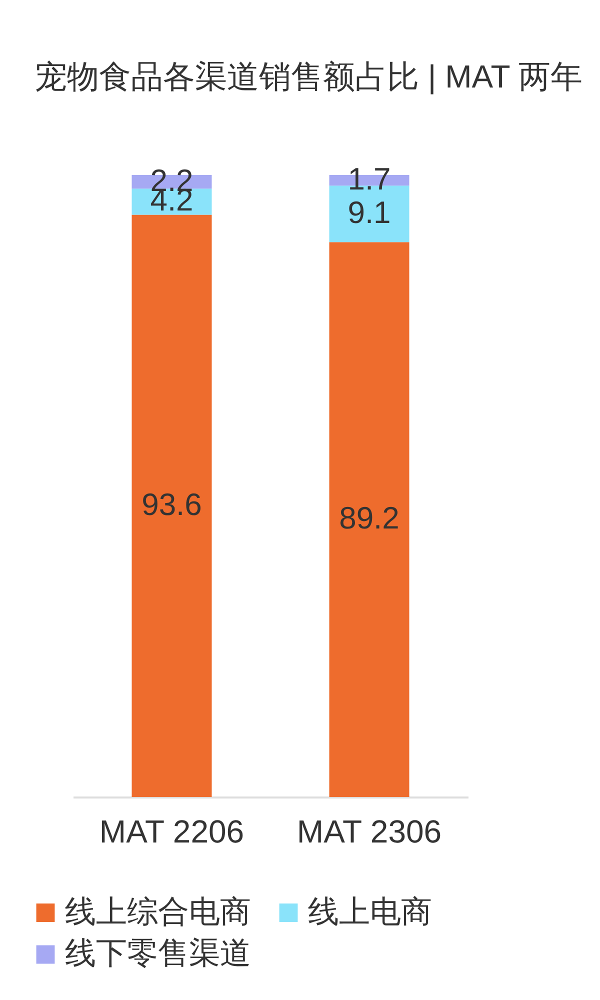 This screenshot has width=600, height=1000. Describe the element at coordinates (370, 911) in the screenshot. I see `legend-label: 线上电商` at that location.